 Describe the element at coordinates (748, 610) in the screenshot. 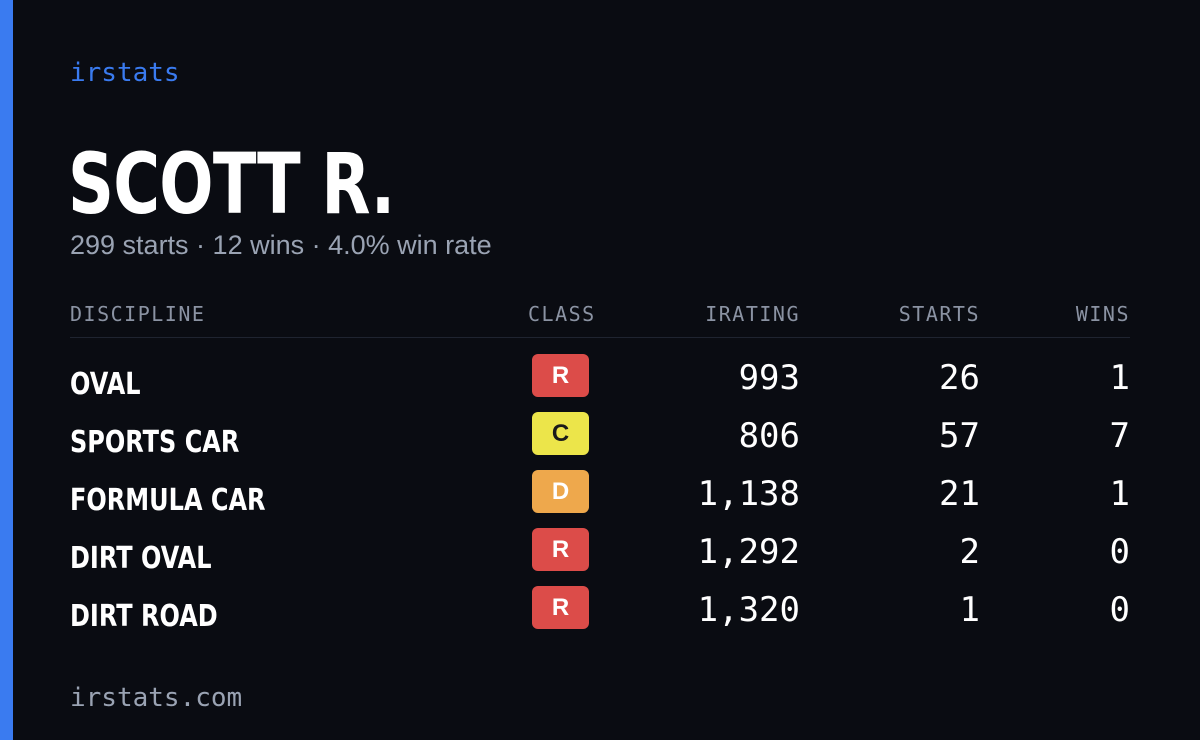

I see `irating-value: 1,320` at that location.